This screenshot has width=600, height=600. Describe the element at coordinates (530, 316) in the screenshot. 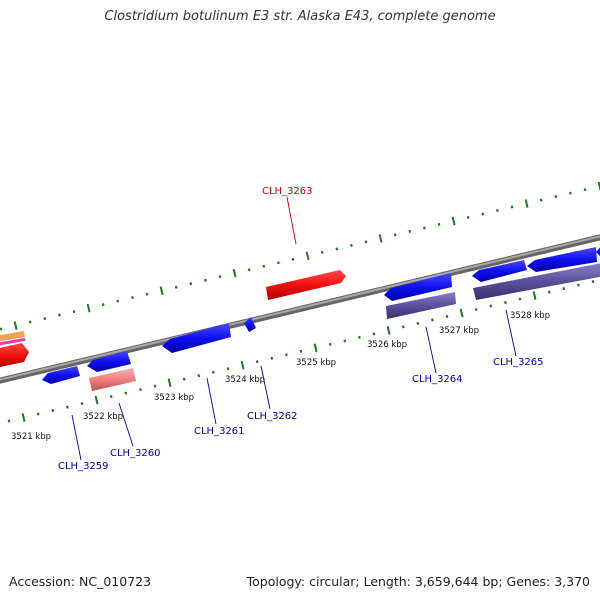

I see `scale-label: 3528 kbp` at that location.